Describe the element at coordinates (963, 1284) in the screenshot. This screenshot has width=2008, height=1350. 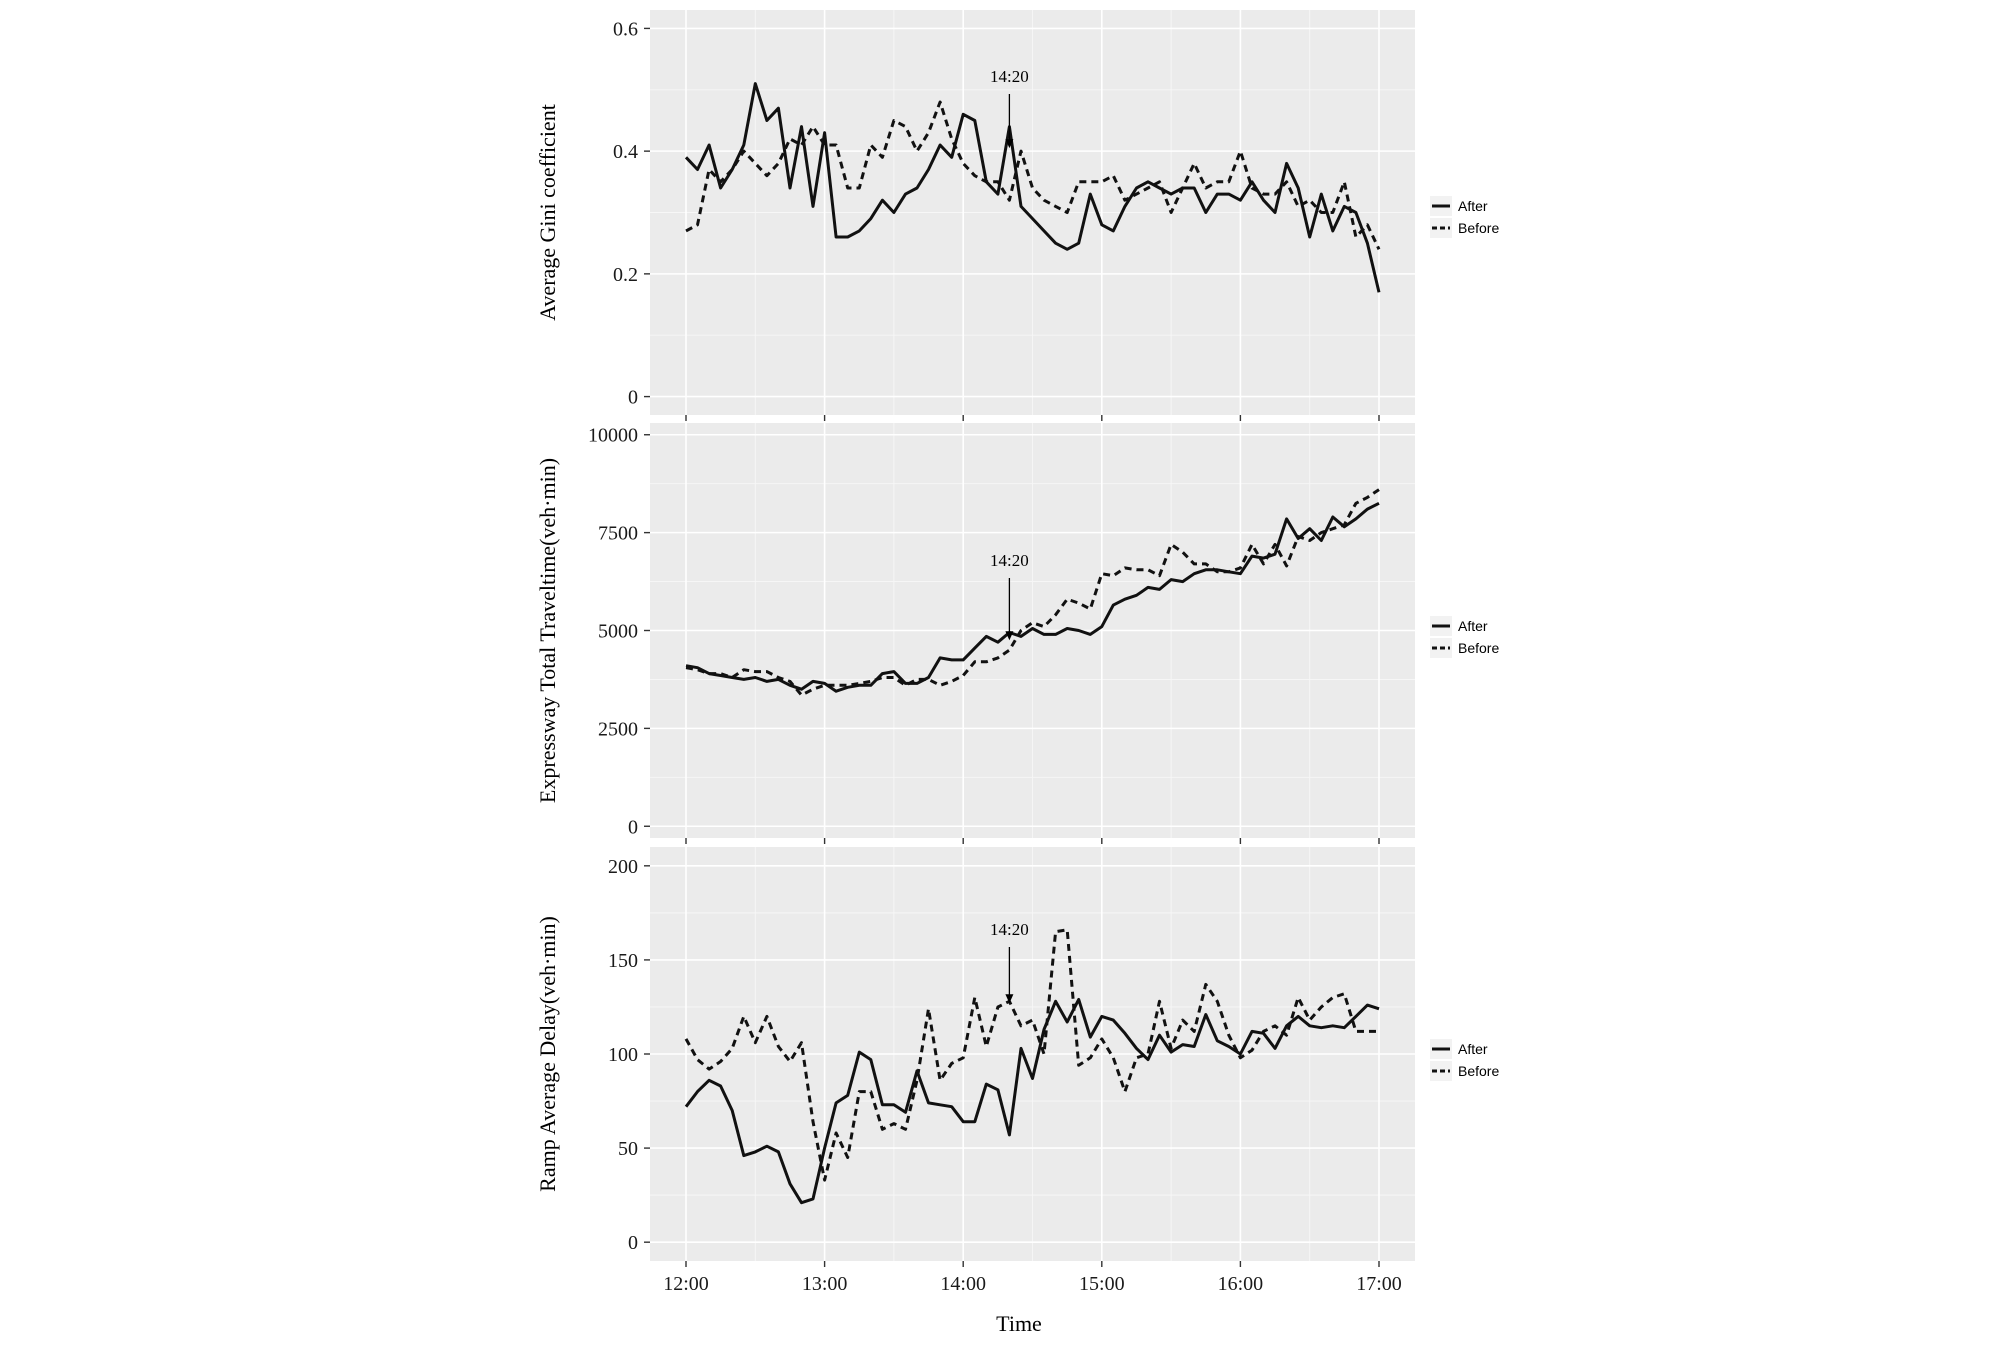
I see `x-tick-label: 14:00` at that location.